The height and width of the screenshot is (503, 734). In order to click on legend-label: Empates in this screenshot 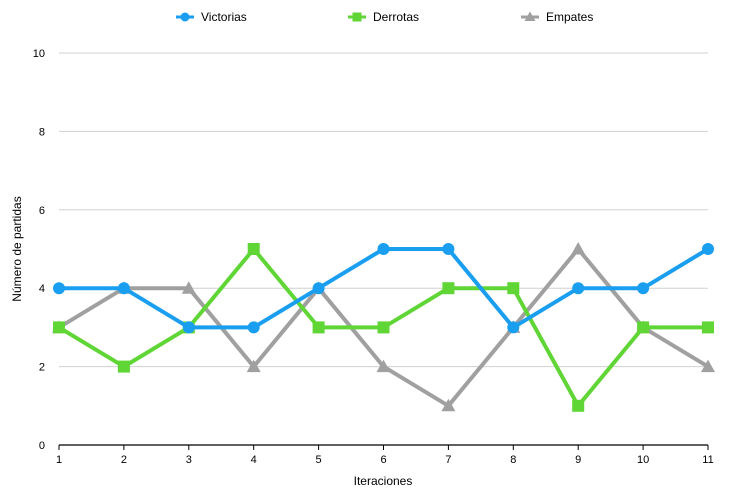, I will do `click(569, 17)`.